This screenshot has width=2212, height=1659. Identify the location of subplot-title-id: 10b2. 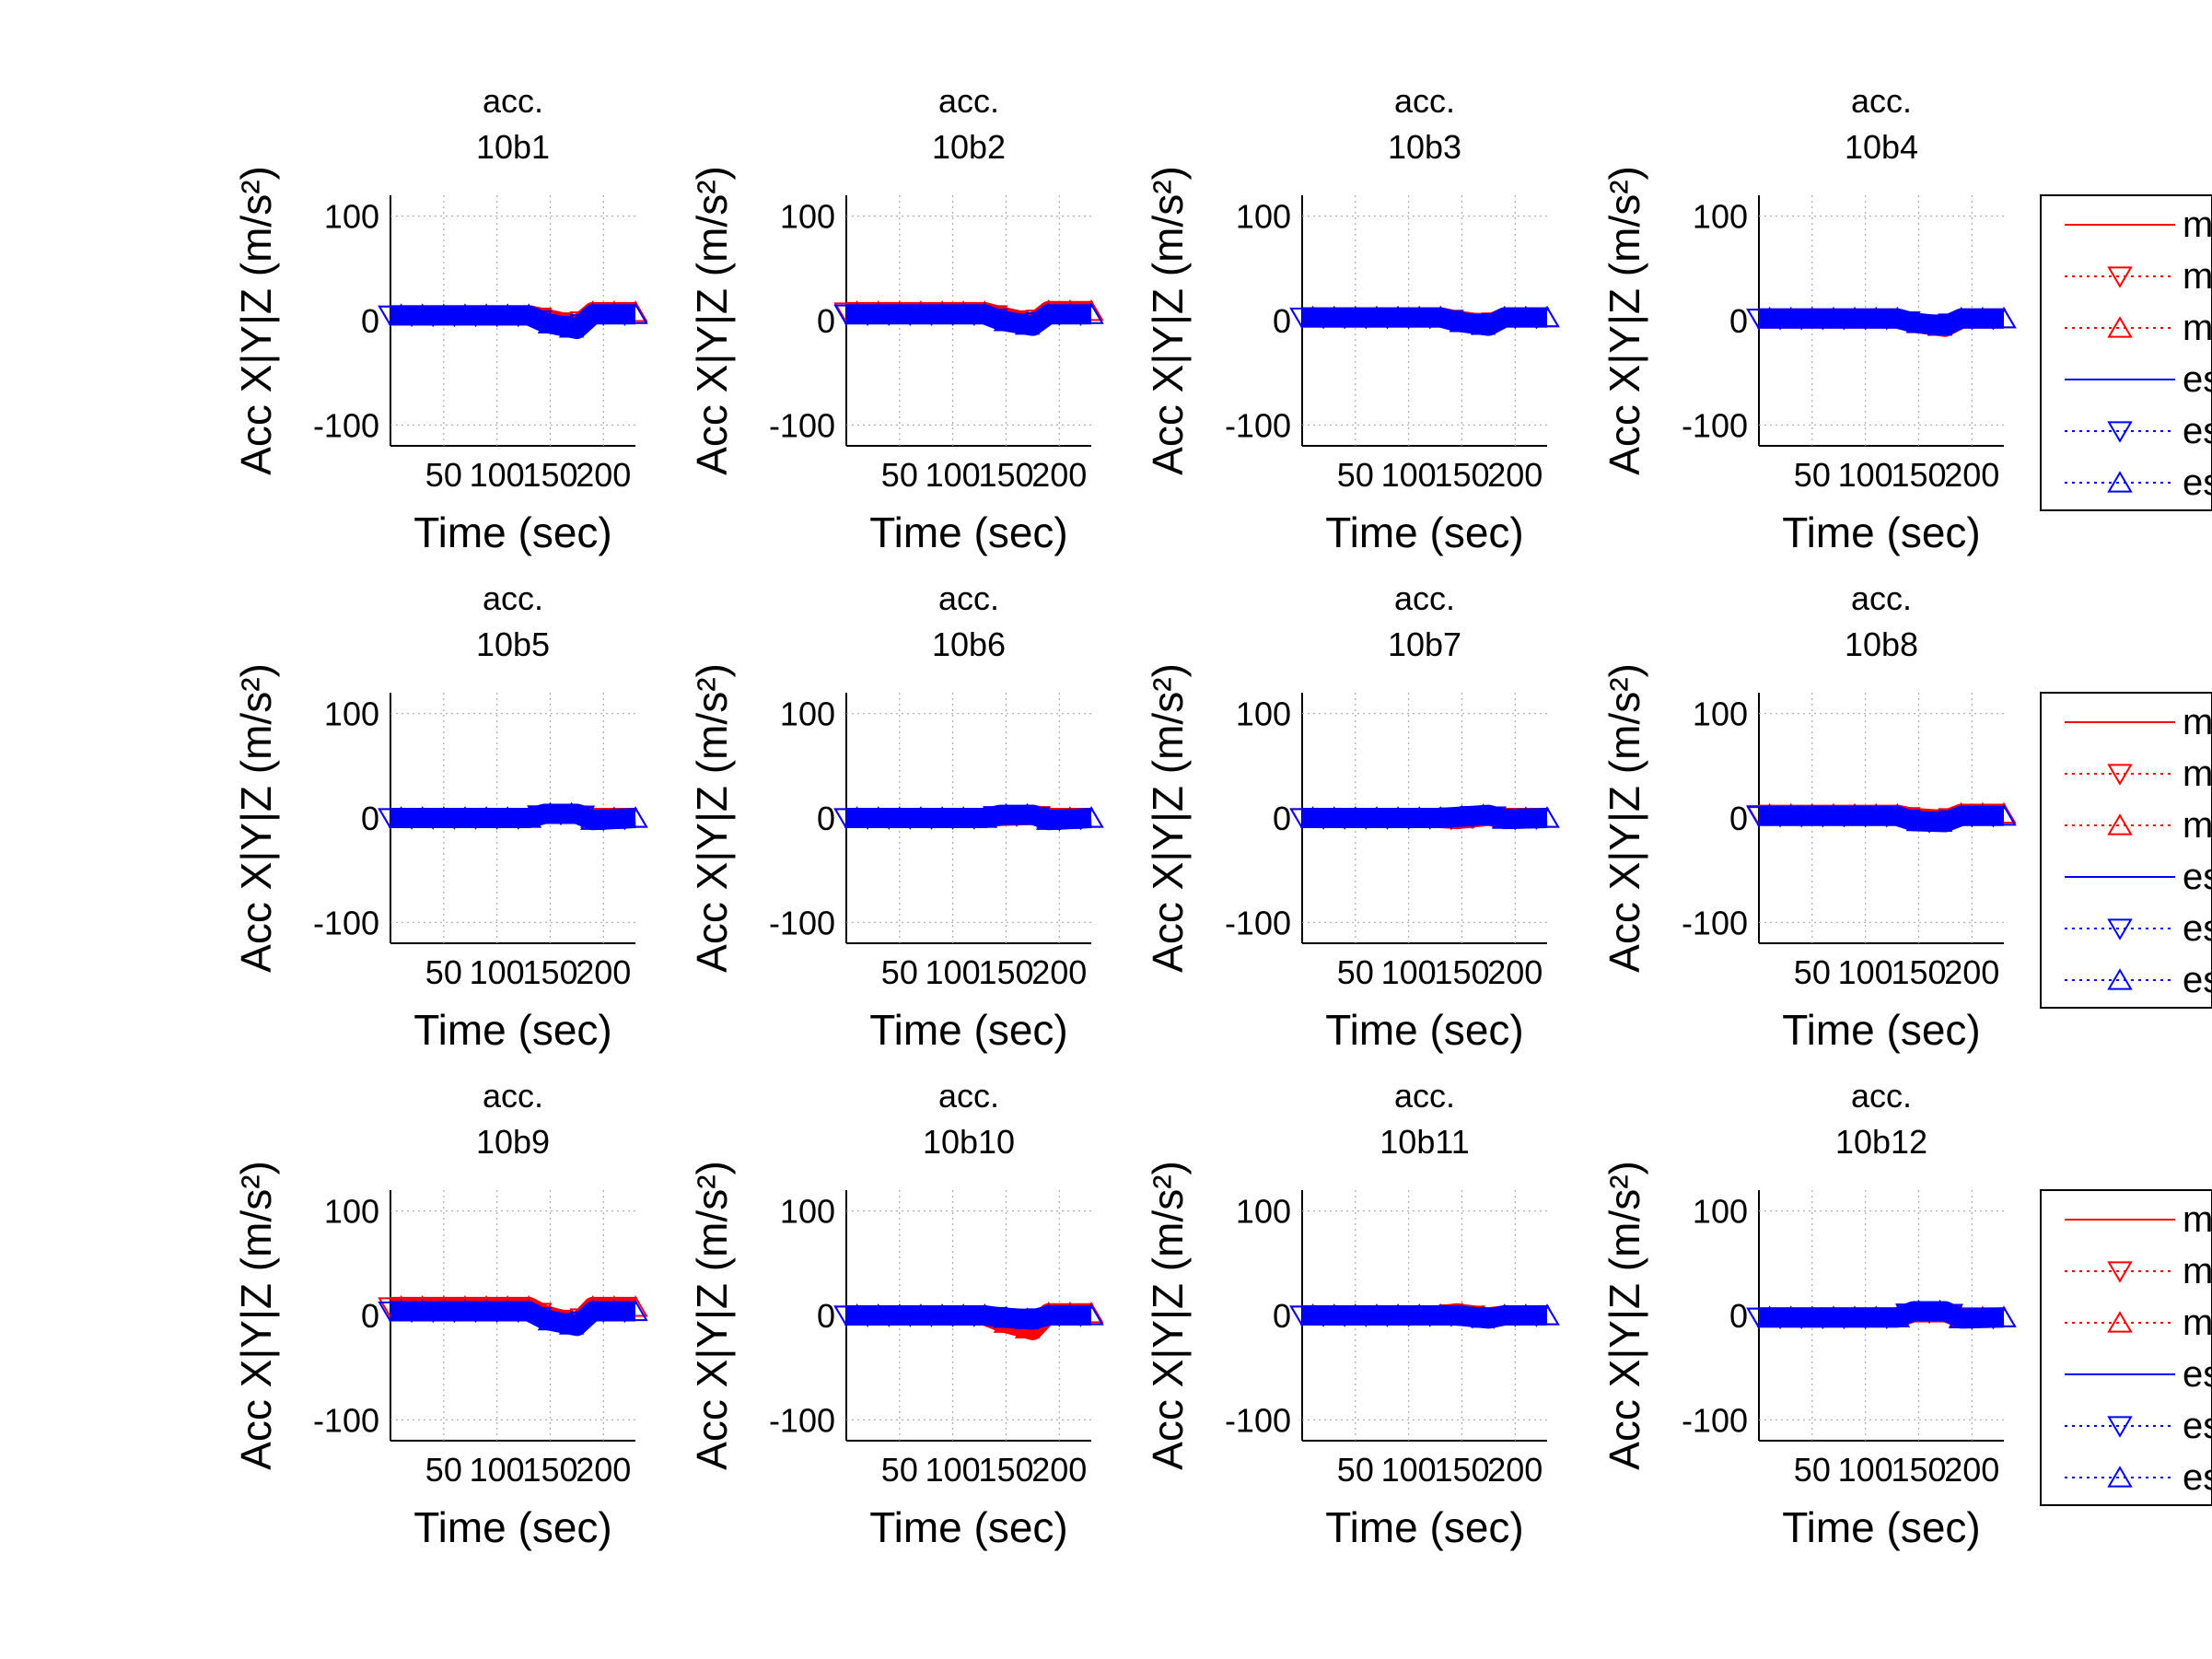
(969, 147).